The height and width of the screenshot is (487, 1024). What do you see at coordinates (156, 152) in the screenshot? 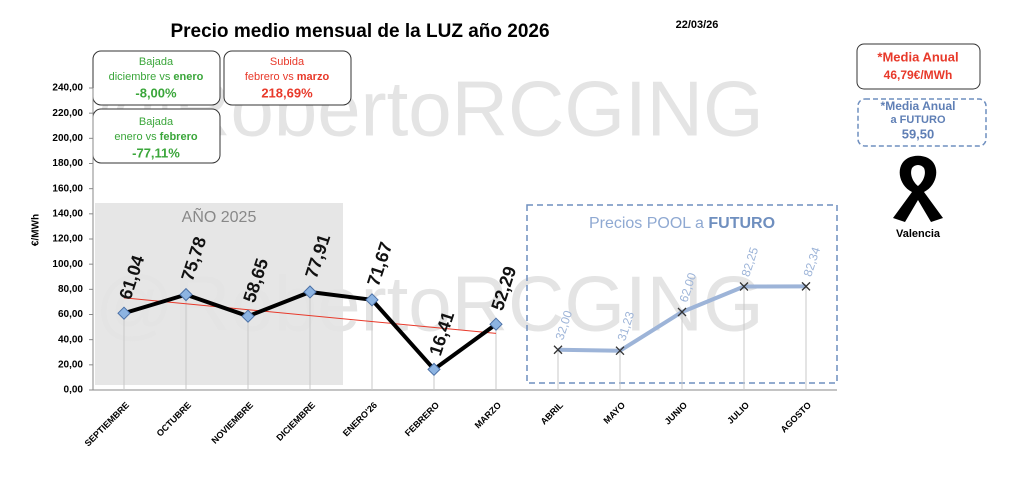
I see `box-value: -77,11%` at bounding box center [156, 152].